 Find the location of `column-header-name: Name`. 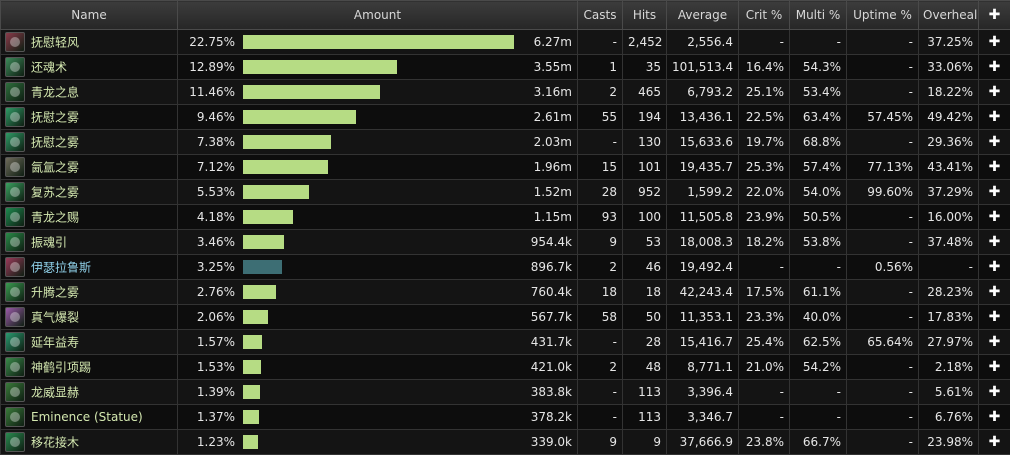

column-header-name: Name is located at coordinates (89, 15).